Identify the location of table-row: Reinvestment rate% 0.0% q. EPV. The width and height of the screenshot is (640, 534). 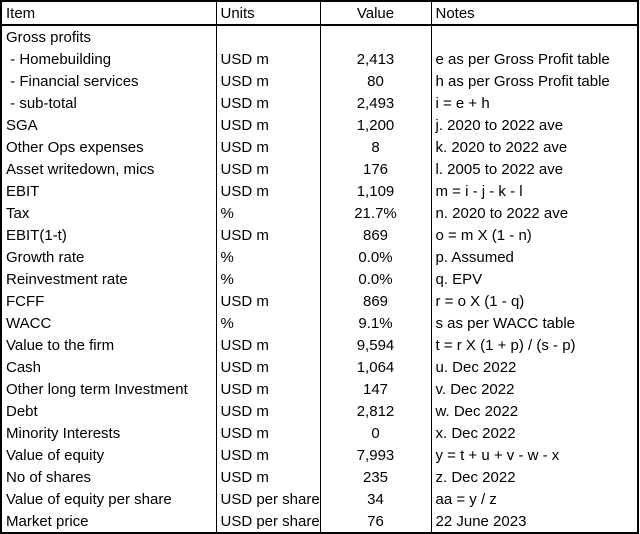
(319, 279).